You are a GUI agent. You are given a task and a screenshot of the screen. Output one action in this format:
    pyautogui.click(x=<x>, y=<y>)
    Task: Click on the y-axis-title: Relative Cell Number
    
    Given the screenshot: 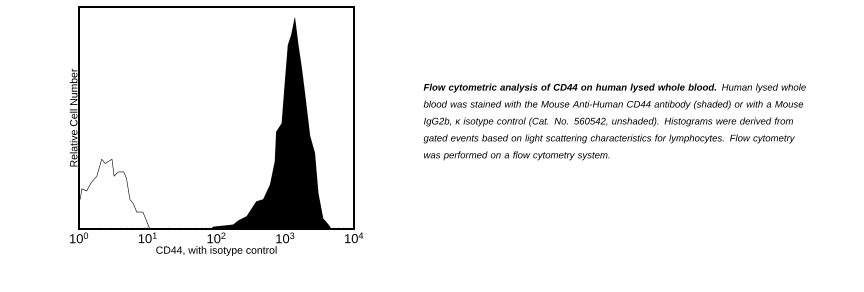 What is the action you would take?
    pyautogui.click(x=74, y=117)
    